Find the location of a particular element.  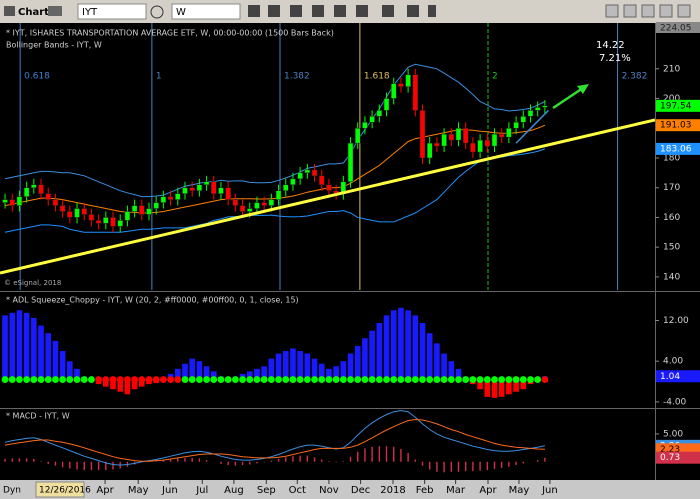

x-tick-label: 2018 is located at coordinates (392, 490).